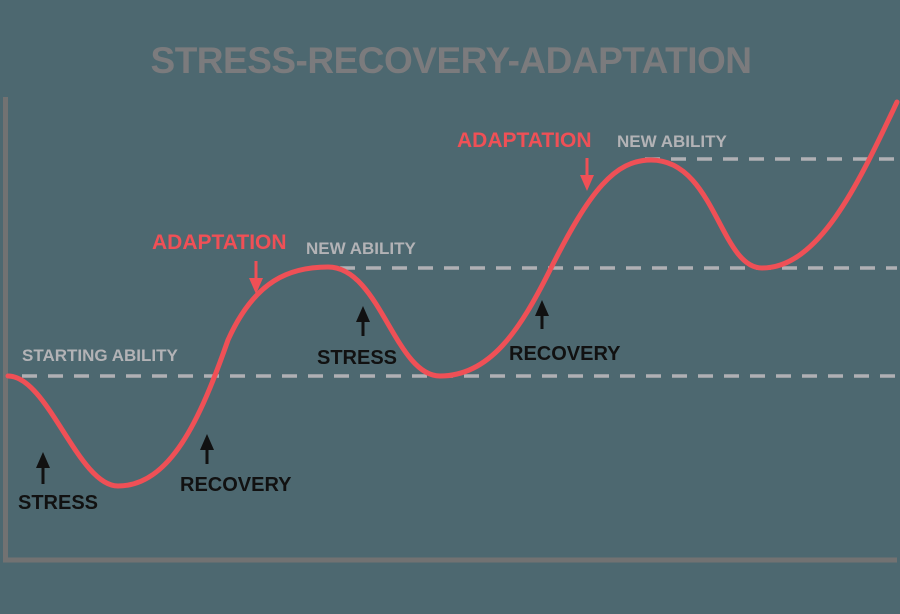  Describe the element at coordinates (58, 503) in the screenshot. I see `stress-label-1: STRESS` at that location.